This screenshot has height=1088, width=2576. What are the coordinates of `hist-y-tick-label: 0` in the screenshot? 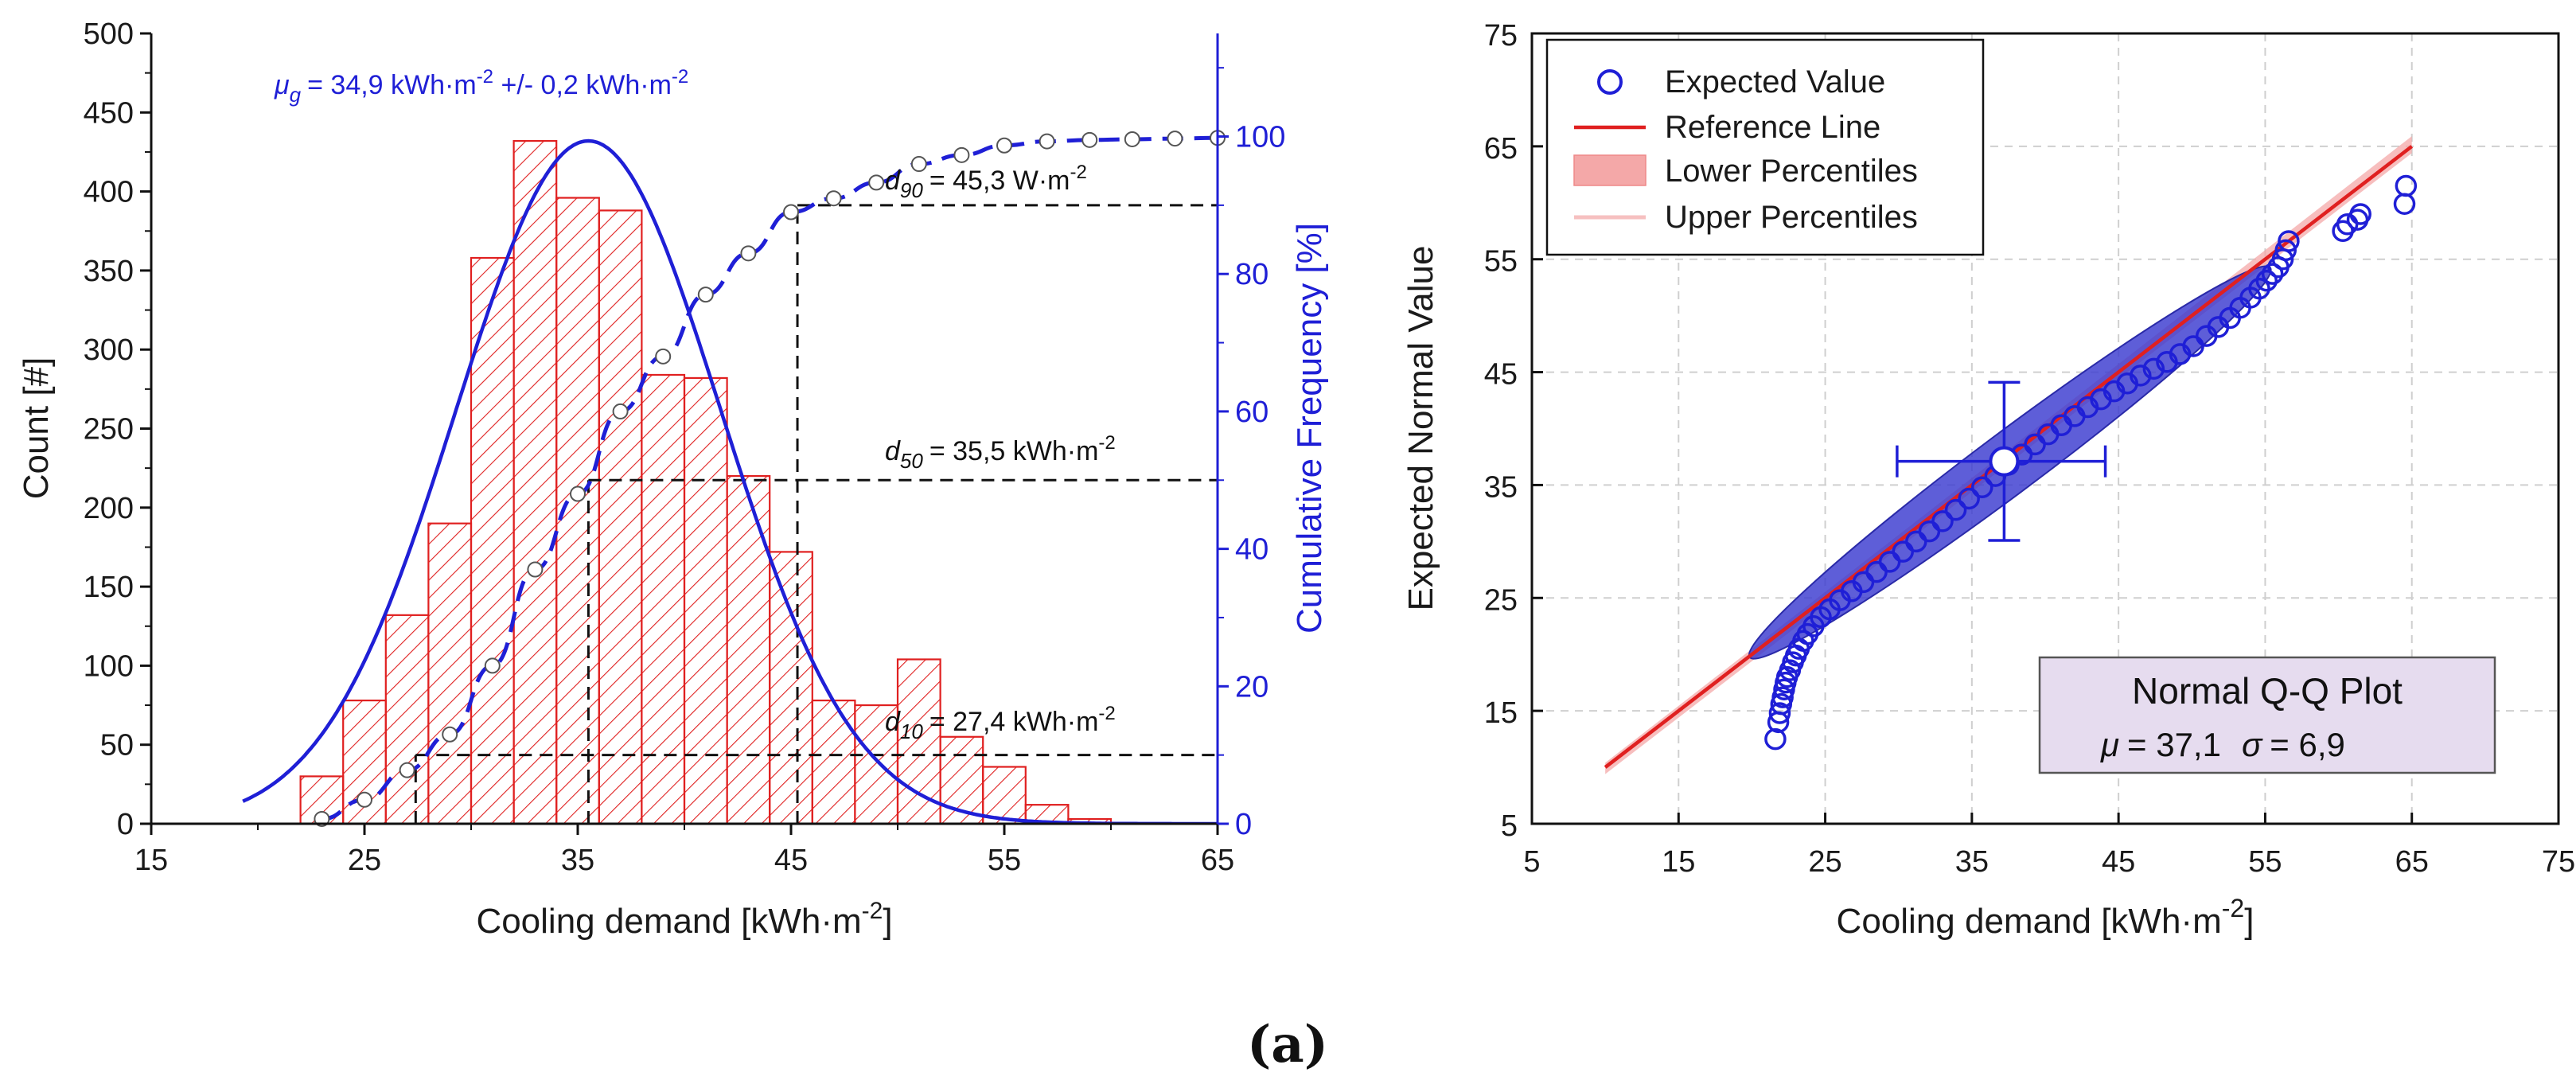 It's located at (125, 824).